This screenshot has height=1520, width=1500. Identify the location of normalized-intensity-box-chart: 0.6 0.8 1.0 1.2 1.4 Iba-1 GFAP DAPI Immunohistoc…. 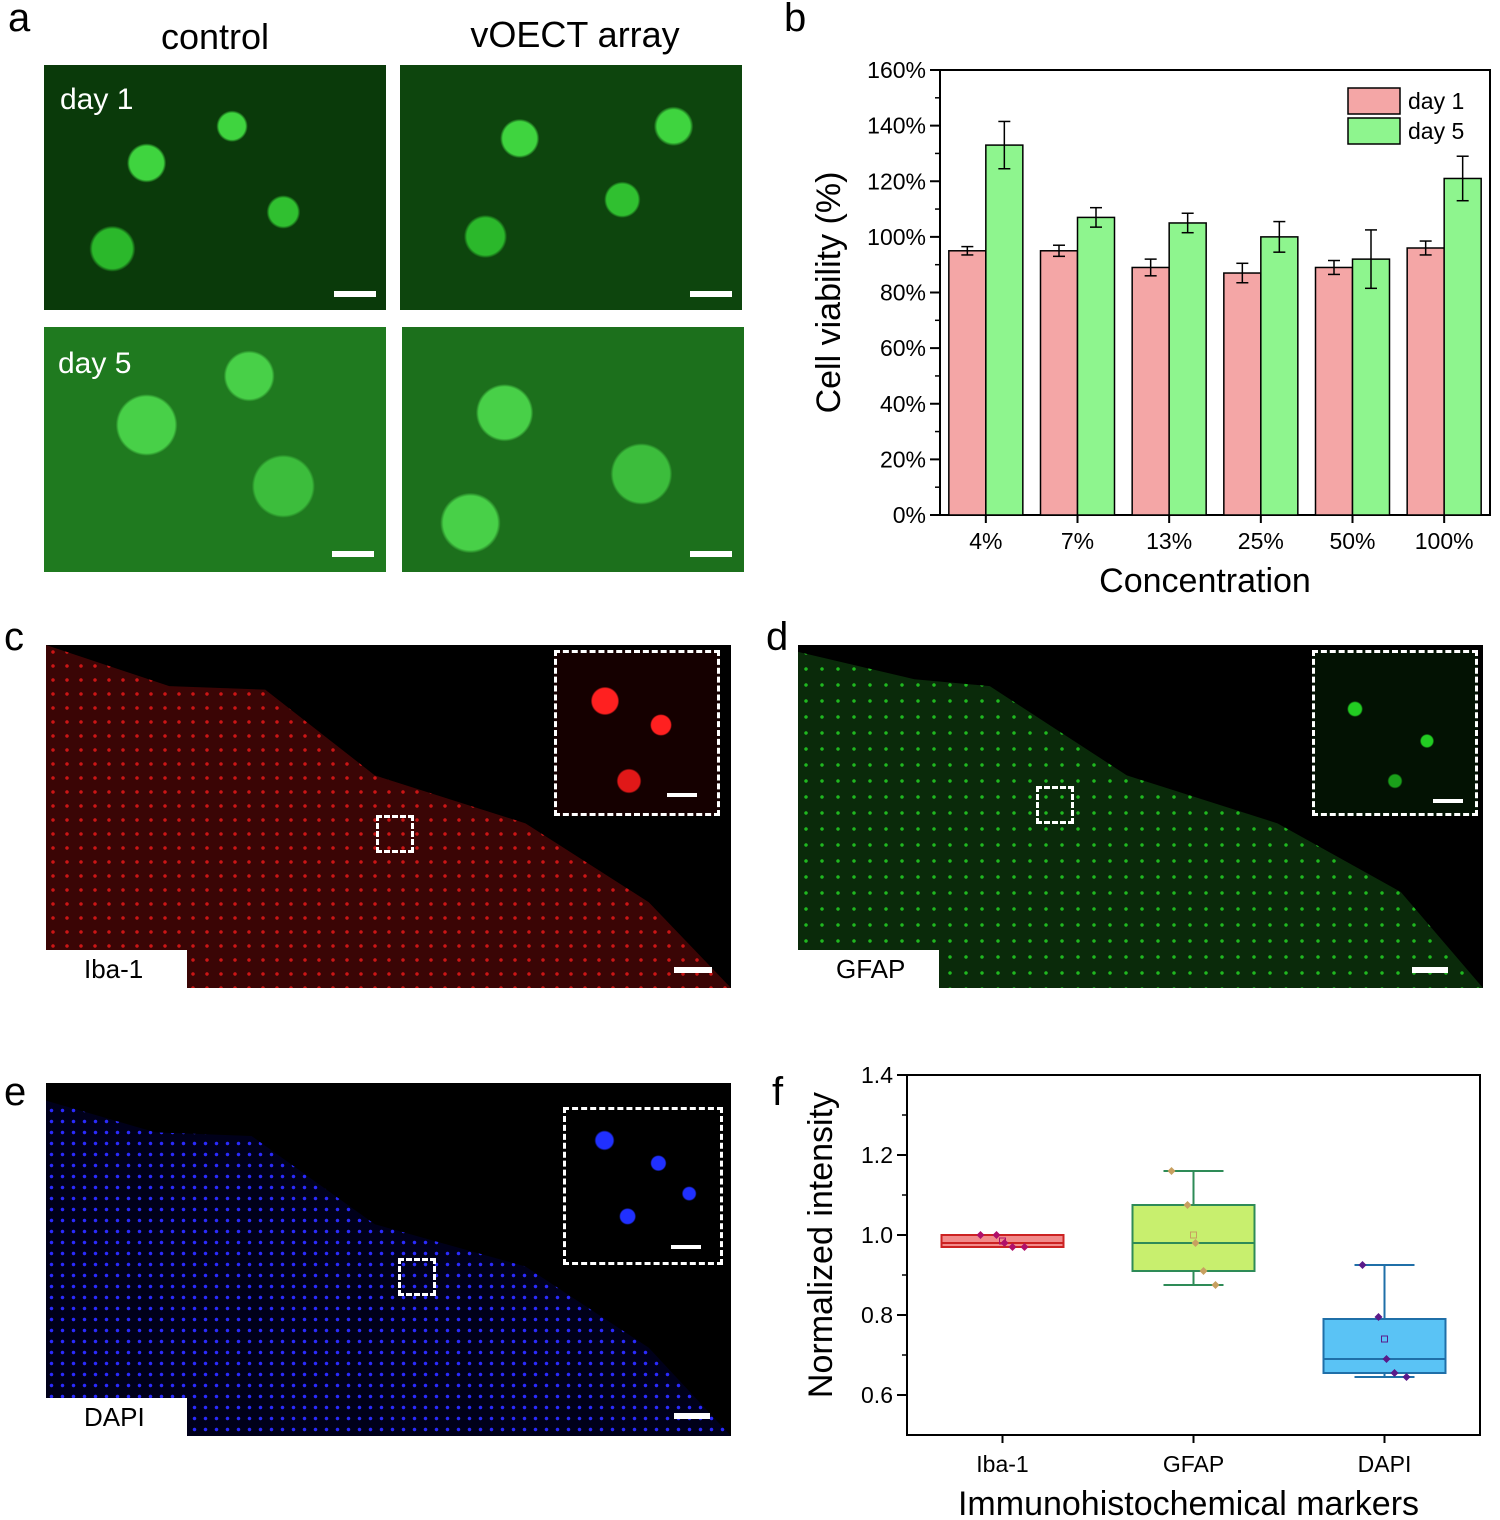
(1141, 1291).